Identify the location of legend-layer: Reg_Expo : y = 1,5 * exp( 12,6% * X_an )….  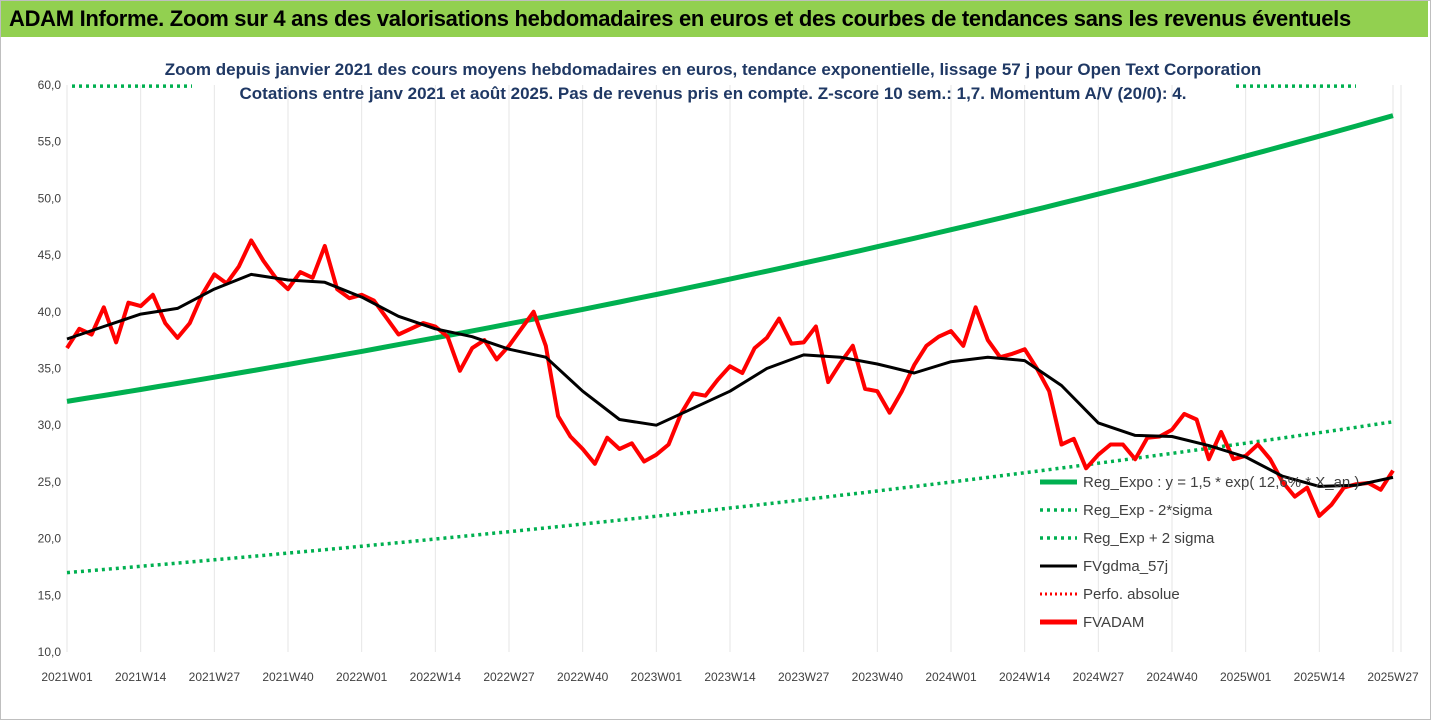
(1199, 552).